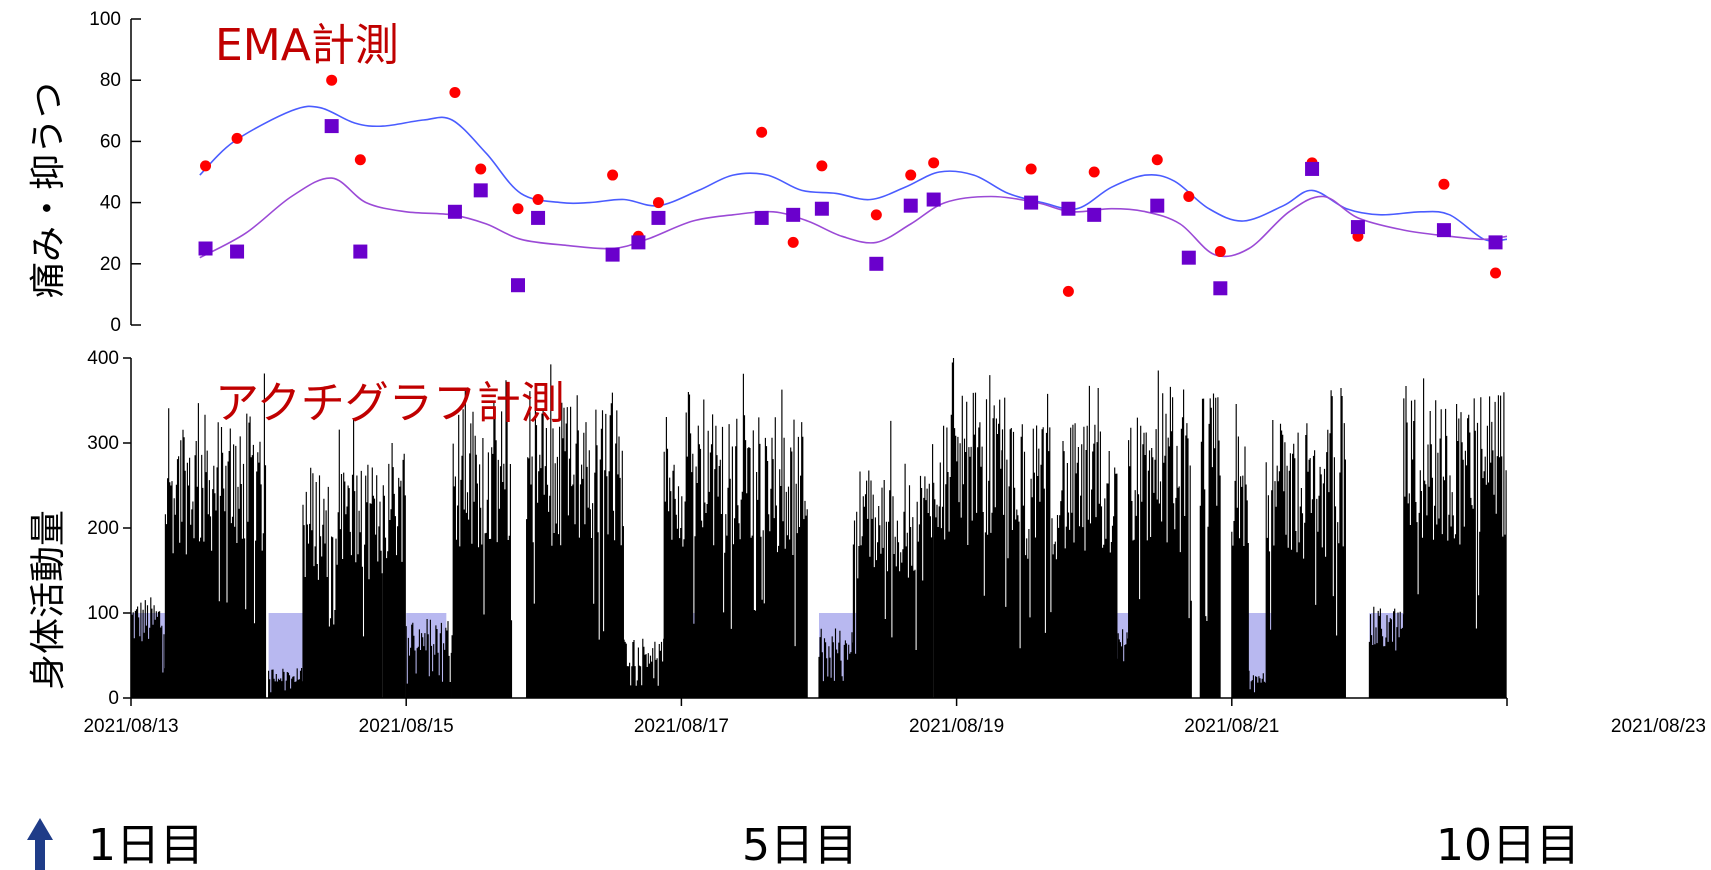  I want to click on actigraph-y-tick-label: 400, so click(103, 358).